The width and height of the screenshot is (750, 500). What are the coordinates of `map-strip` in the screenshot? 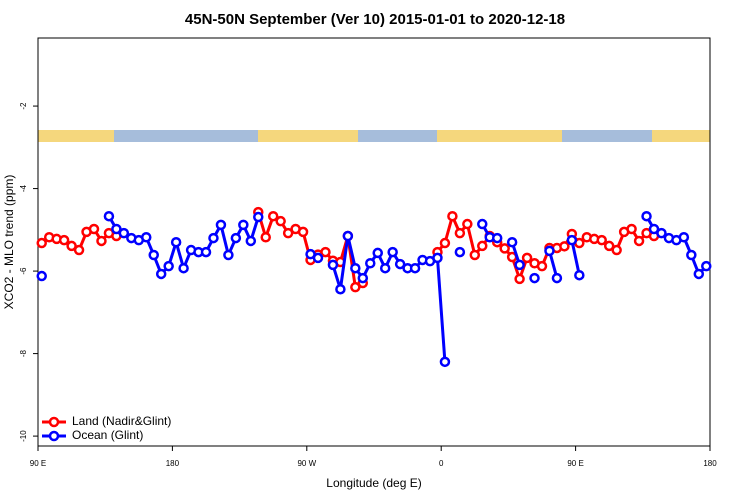 It's located at (374, 136).